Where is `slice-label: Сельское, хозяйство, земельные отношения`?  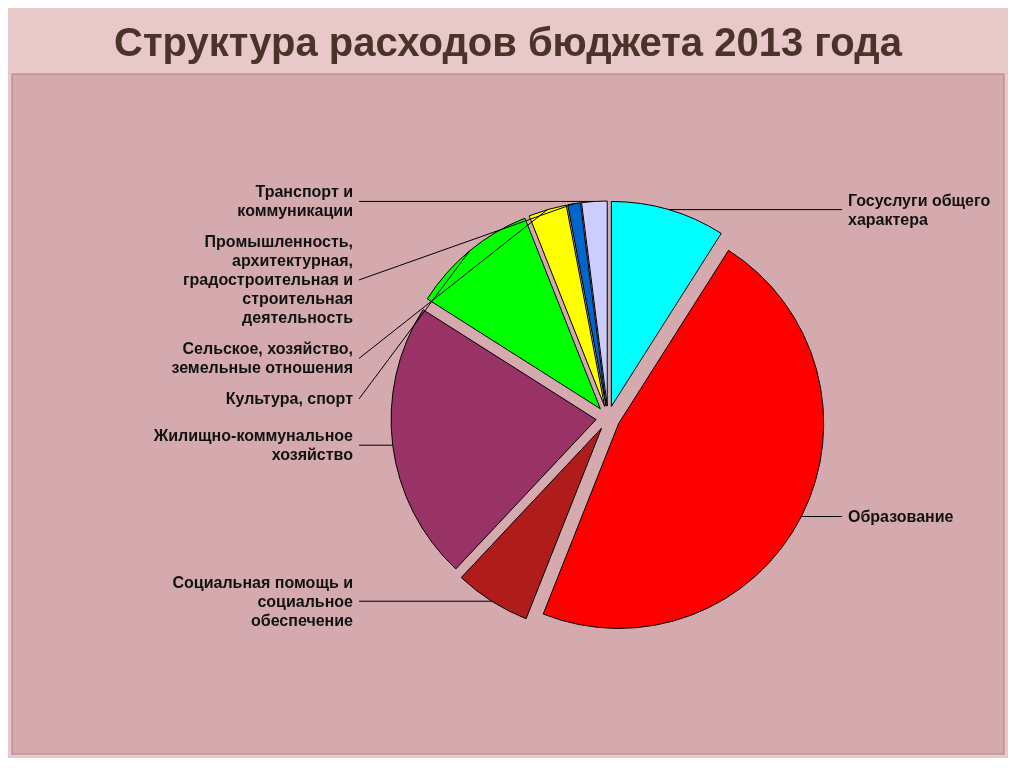 slice-label: Сельское, хозяйство, земельные отношения is located at coordinates (262, 358).